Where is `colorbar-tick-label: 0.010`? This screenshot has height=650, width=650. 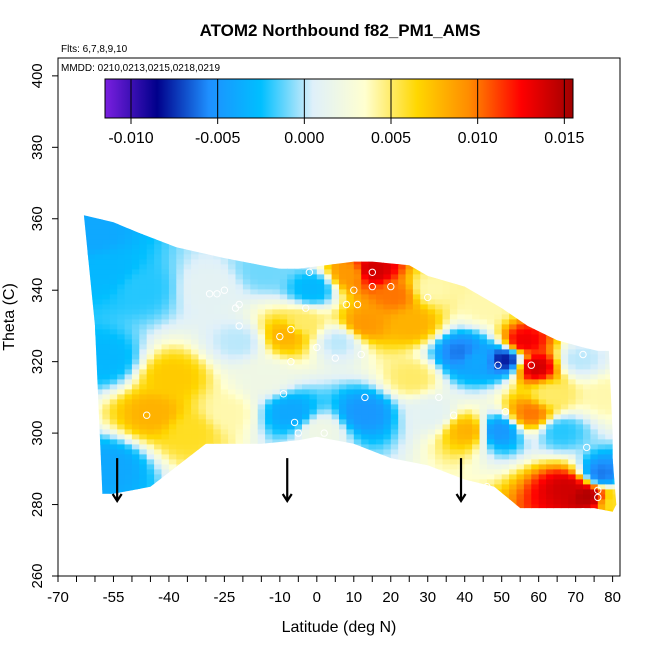 colorbar-tick-label: 0.010 is located at coordinates (478, 138).